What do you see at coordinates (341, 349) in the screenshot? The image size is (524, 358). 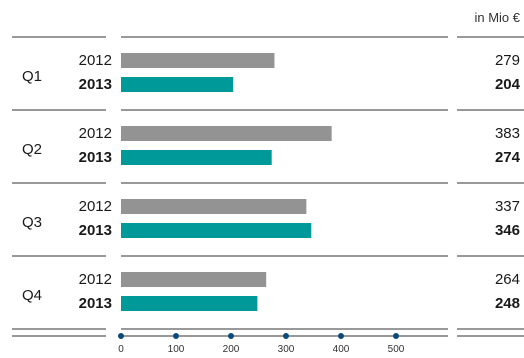 I see `x-tick-label: 400` at bounding box center [341, 349].